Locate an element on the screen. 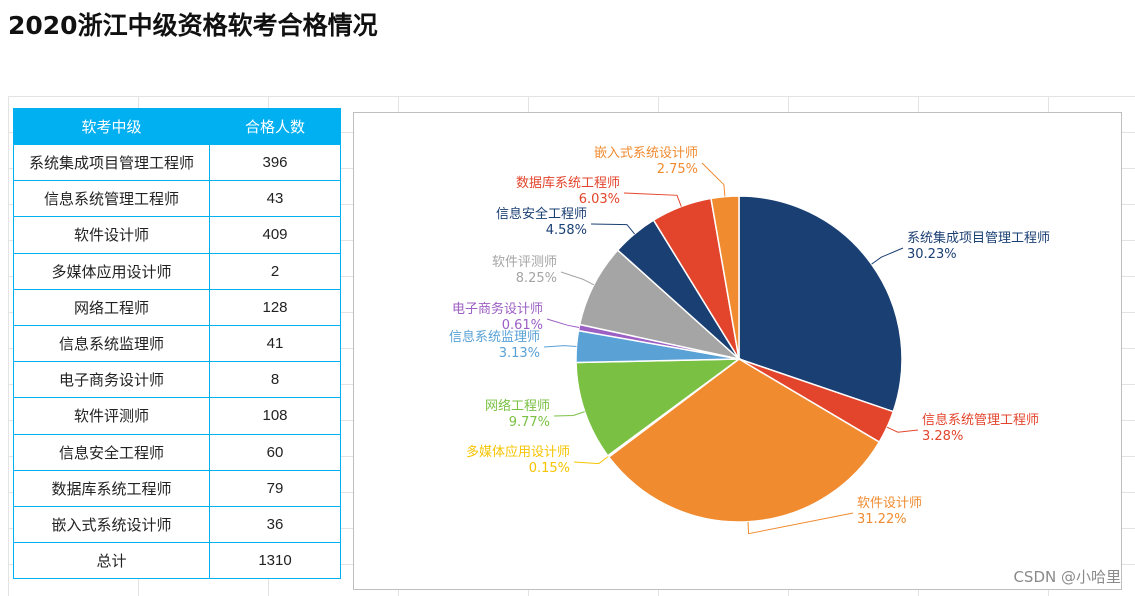 This screenshot has height=596, width=1135. slice-label: 多媒体应用设计师 is located at coordinates (518, 452).